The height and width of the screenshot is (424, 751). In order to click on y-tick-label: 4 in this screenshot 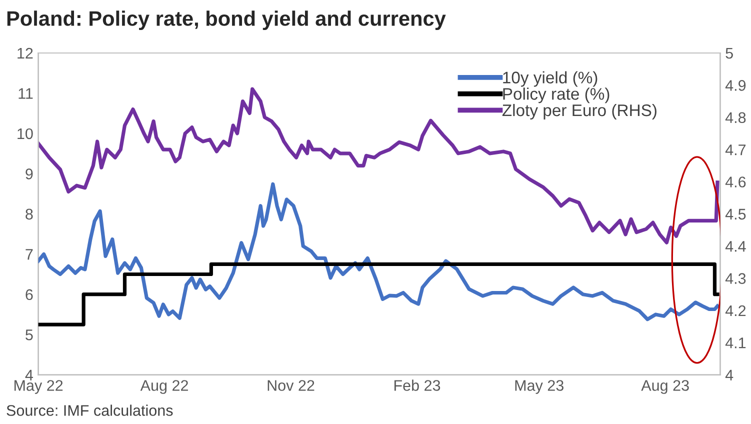, I will do `click(29, 375)`.